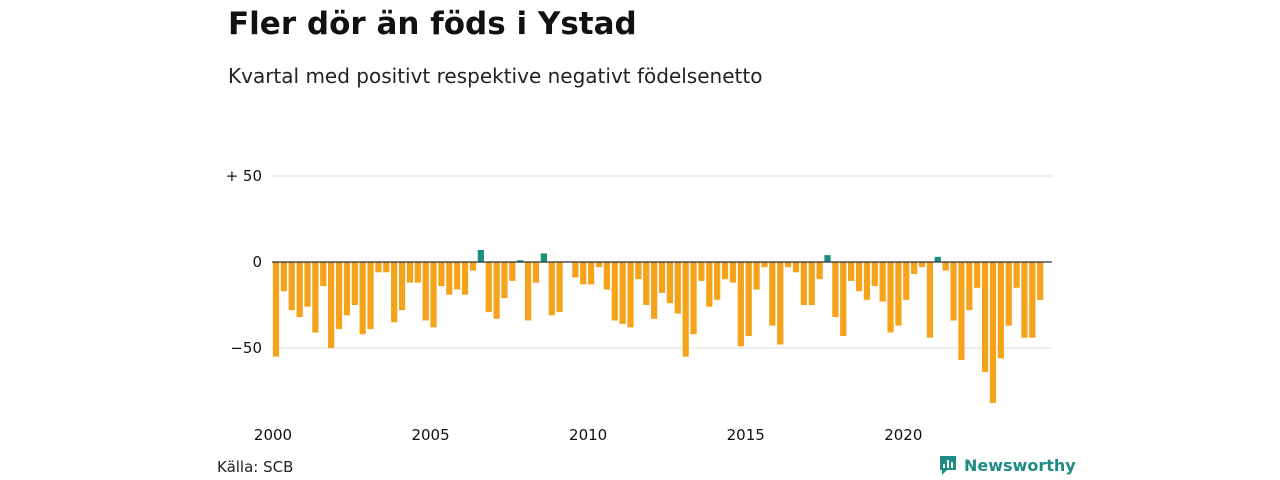 The height and width of the screenshot is (480, 1280). I want to click on x-tick-label: 2005, so click(430, 435).